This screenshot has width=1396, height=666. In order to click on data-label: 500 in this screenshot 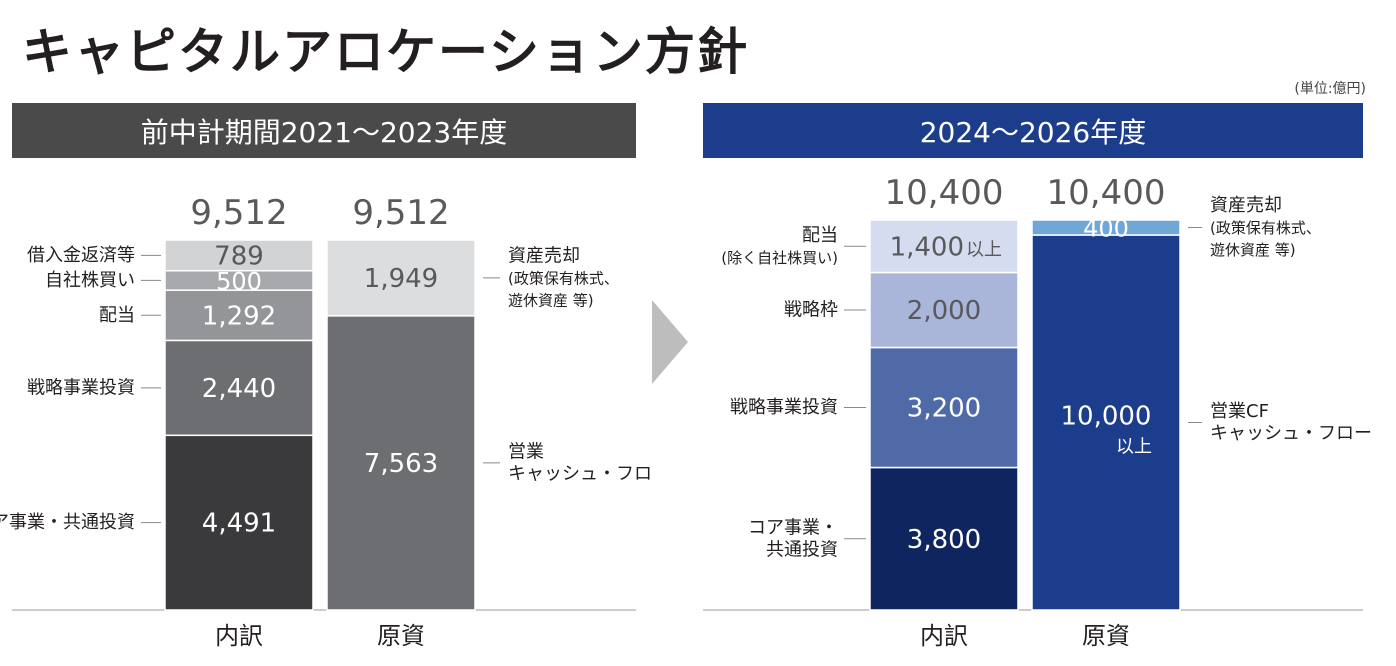, I will do `click(239, 281)`.